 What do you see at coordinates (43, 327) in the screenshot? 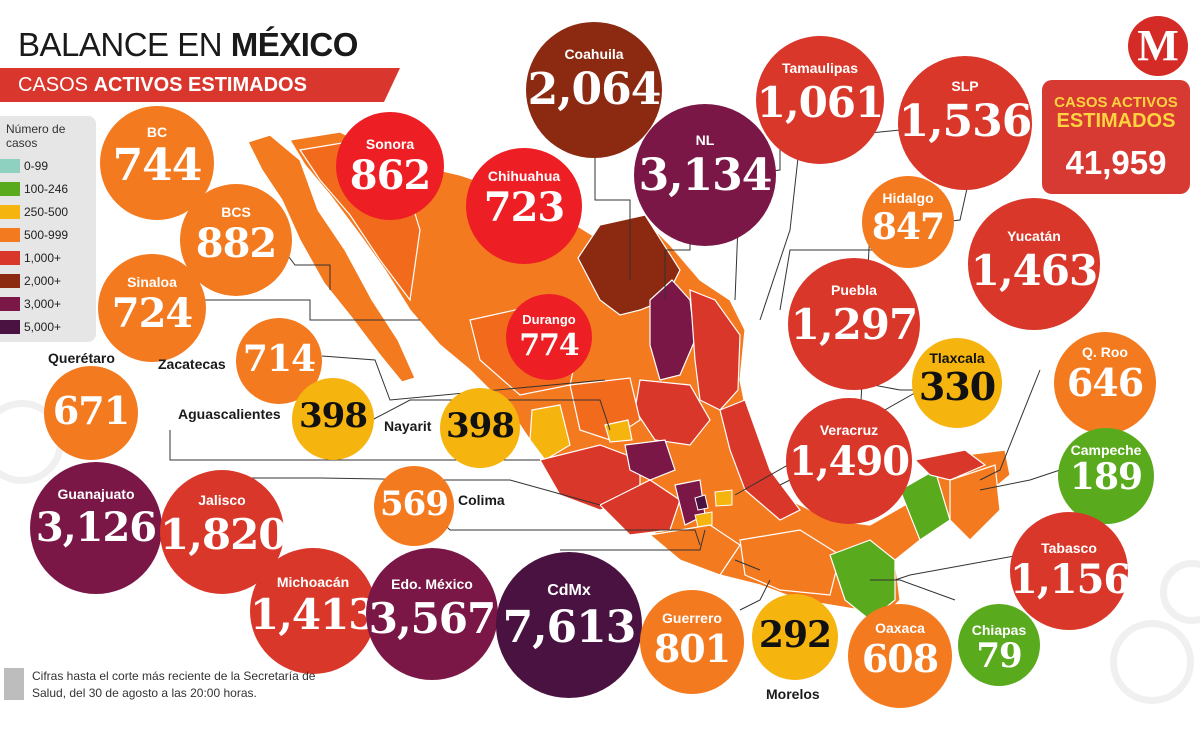
I see `legend-label: 5,000+` at bounding box center [43, 327].